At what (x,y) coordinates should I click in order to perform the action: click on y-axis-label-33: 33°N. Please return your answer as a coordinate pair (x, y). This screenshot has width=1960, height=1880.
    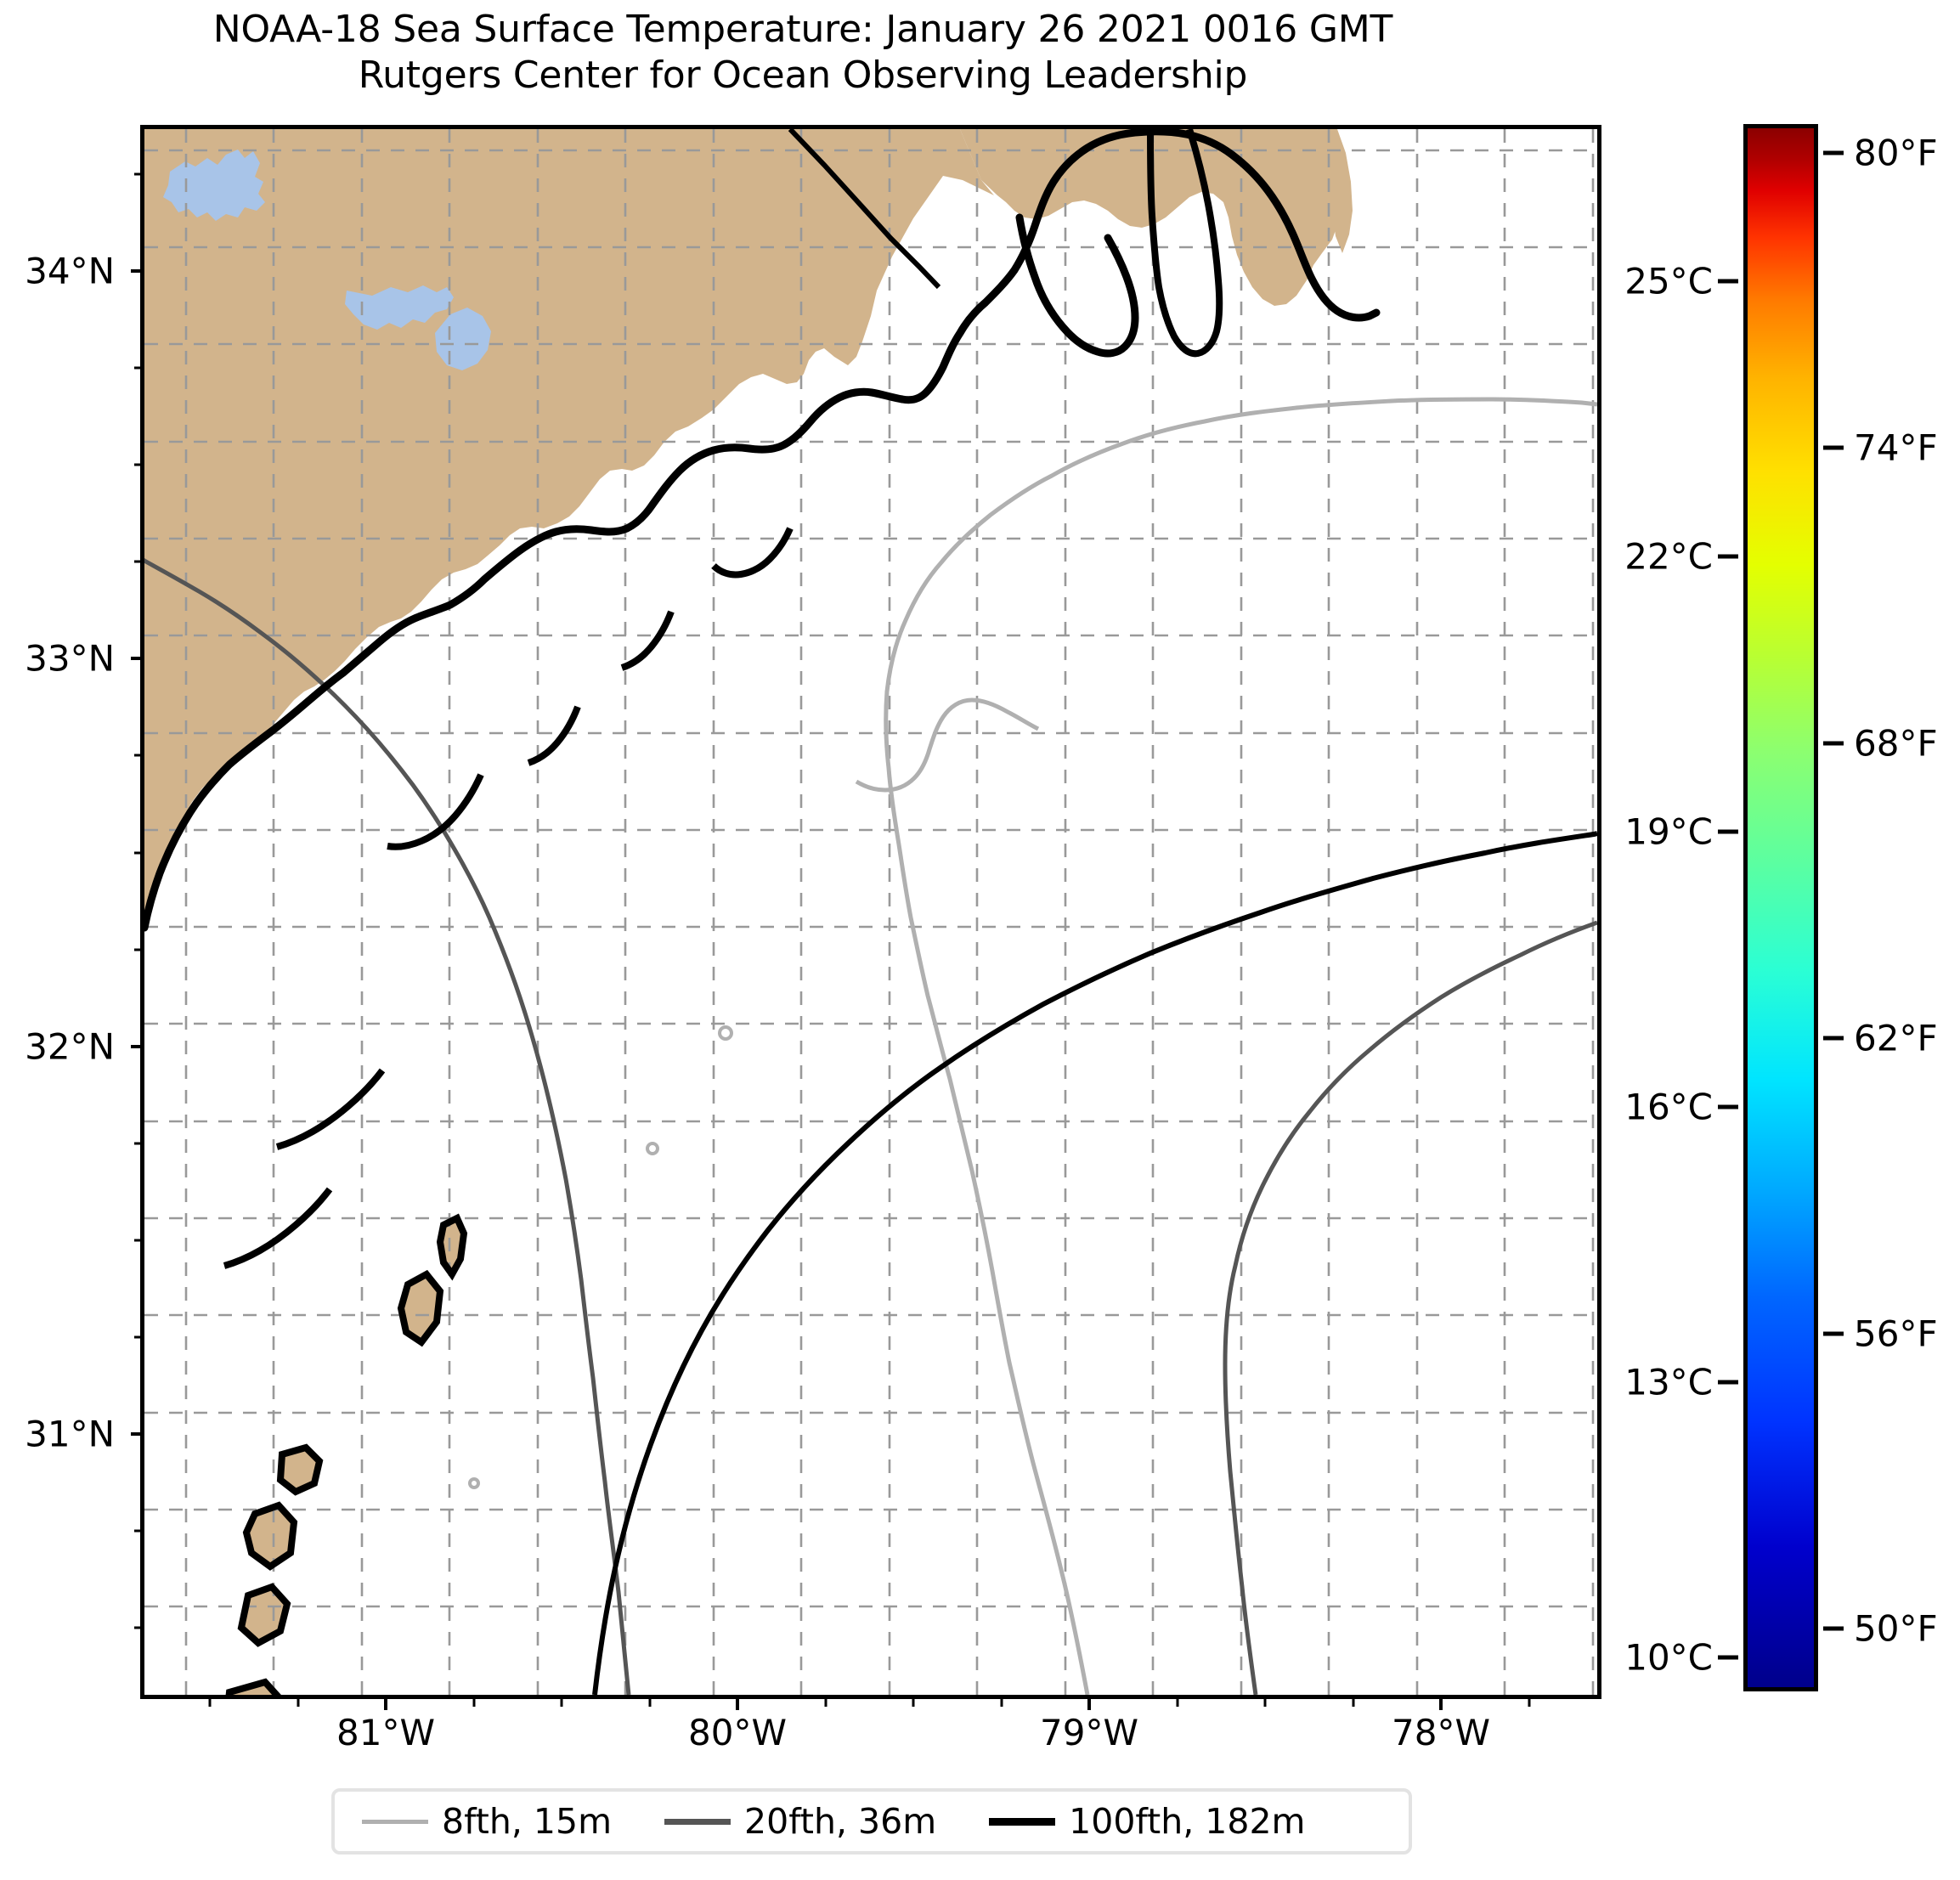
    Looking at the image, I should click on (70, 659).